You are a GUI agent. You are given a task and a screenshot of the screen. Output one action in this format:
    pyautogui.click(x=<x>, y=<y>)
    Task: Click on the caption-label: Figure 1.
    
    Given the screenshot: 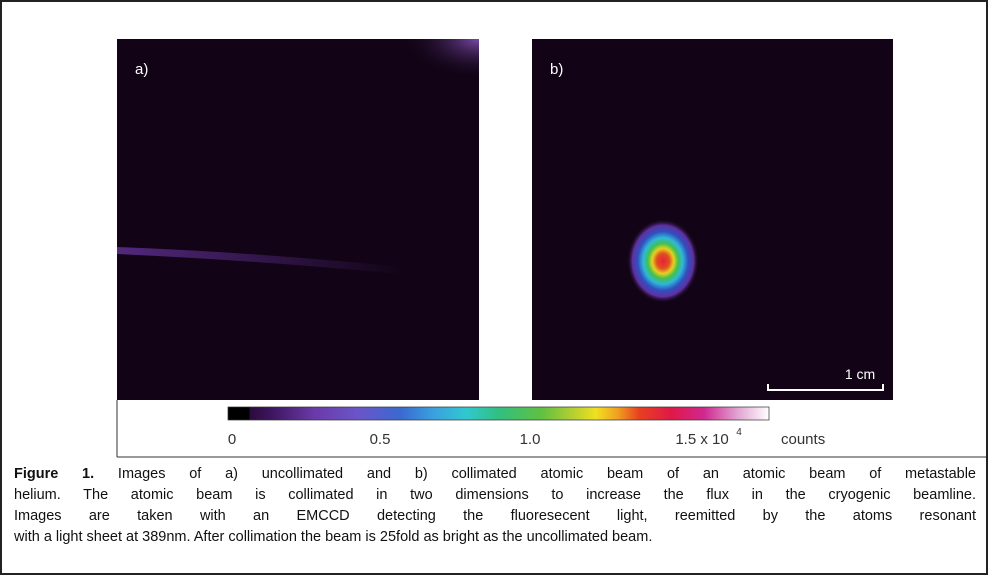 What is the action you would take?
    pyautogui.click(x=54, y=474)
    